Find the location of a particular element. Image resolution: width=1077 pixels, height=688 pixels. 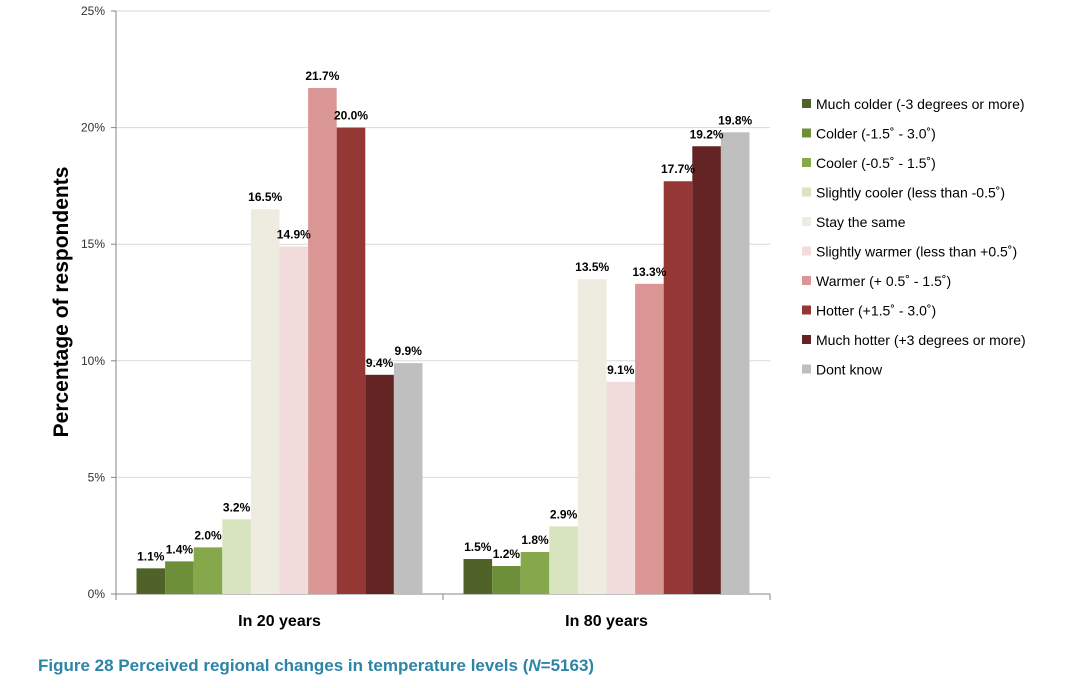

data-label: 17.7% is located at coordinates (678, 169).